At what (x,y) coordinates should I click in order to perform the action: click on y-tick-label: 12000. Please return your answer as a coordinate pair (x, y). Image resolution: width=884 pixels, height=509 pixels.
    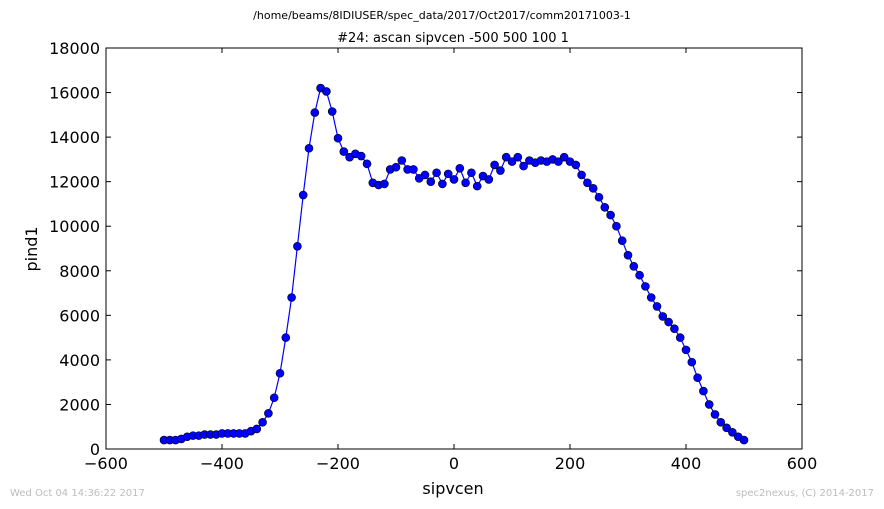
    Looking at the image, I should click on (74, 182).